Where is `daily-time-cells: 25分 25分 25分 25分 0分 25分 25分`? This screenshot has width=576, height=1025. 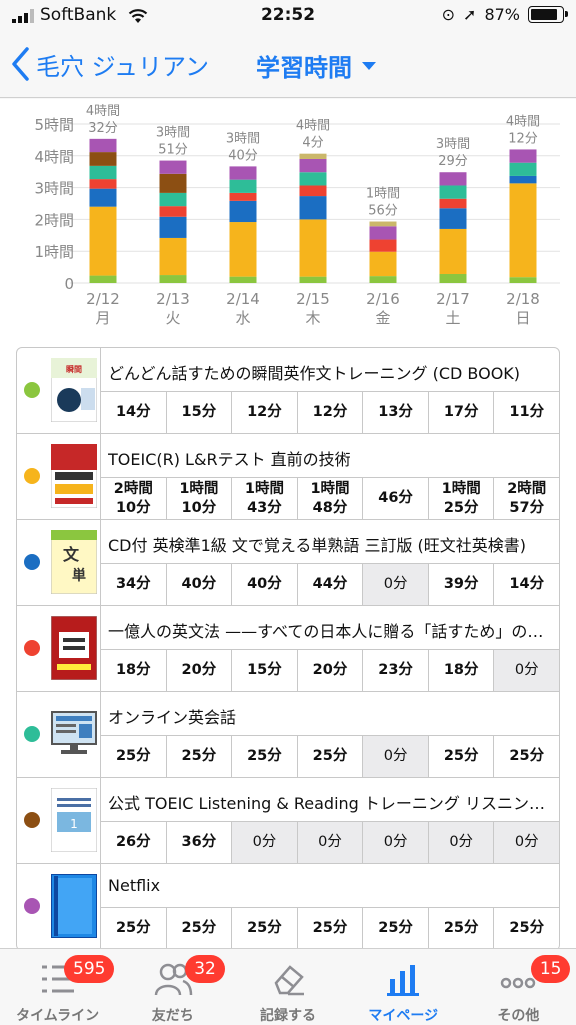
daily-time-cells: 25分 25分 25分 25分 0分 25分 25分 is located at coordinates (330, 756).